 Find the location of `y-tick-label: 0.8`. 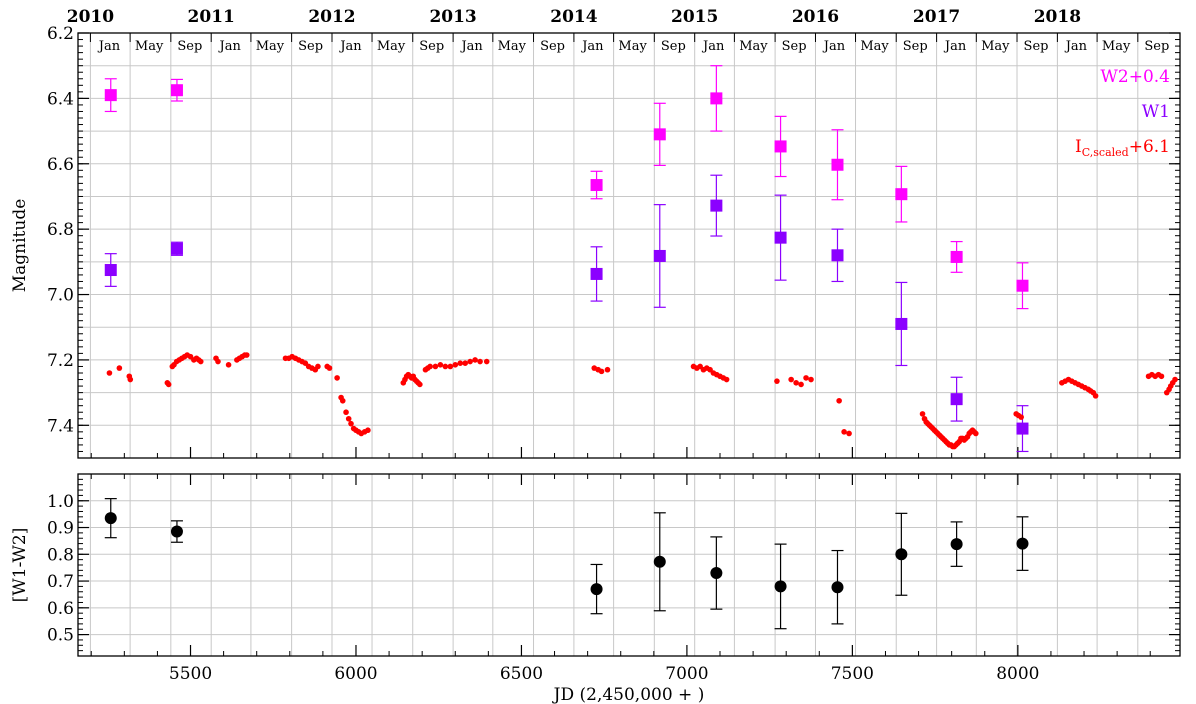

y-tick-label: 0.8 is located at coordinates (60, 555).